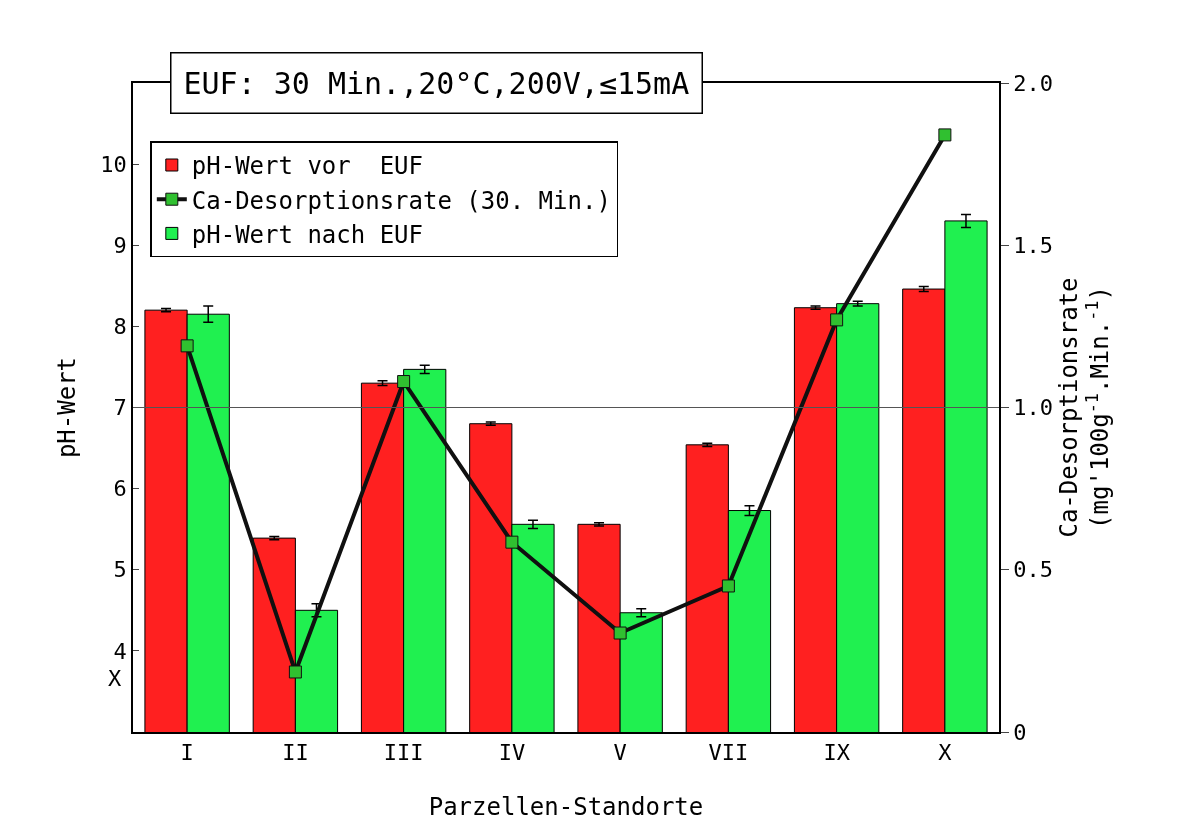 This screenshot has width=1178, height=832. Describe the element at coordinates (120, 245) in the screenshot. I see `y-tick-label: 9` at that location.